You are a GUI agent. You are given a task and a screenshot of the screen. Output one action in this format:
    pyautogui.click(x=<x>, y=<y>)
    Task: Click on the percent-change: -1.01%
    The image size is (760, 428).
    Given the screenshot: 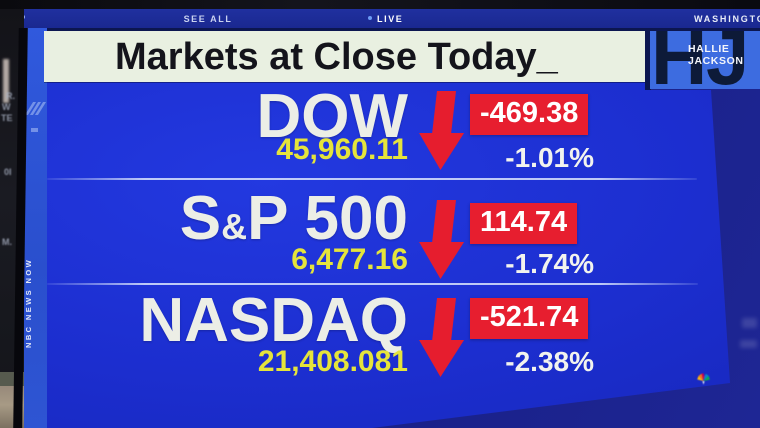 What is the action you would take?
    pyautogui.click(x=549, y=157)
    